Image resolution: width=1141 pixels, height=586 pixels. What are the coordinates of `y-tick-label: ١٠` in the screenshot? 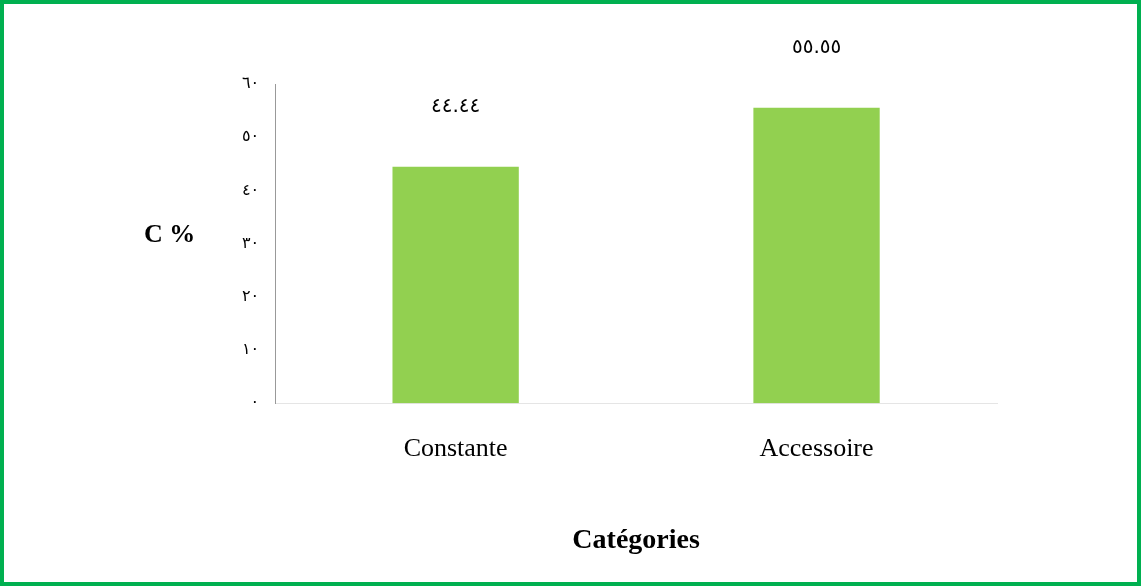 It's located at (251, 349).